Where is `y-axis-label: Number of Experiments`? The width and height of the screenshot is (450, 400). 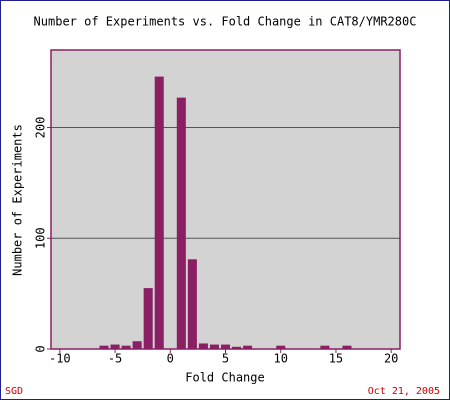
y-axis-label: Number of Experiments is located at coordinates (18, 200).